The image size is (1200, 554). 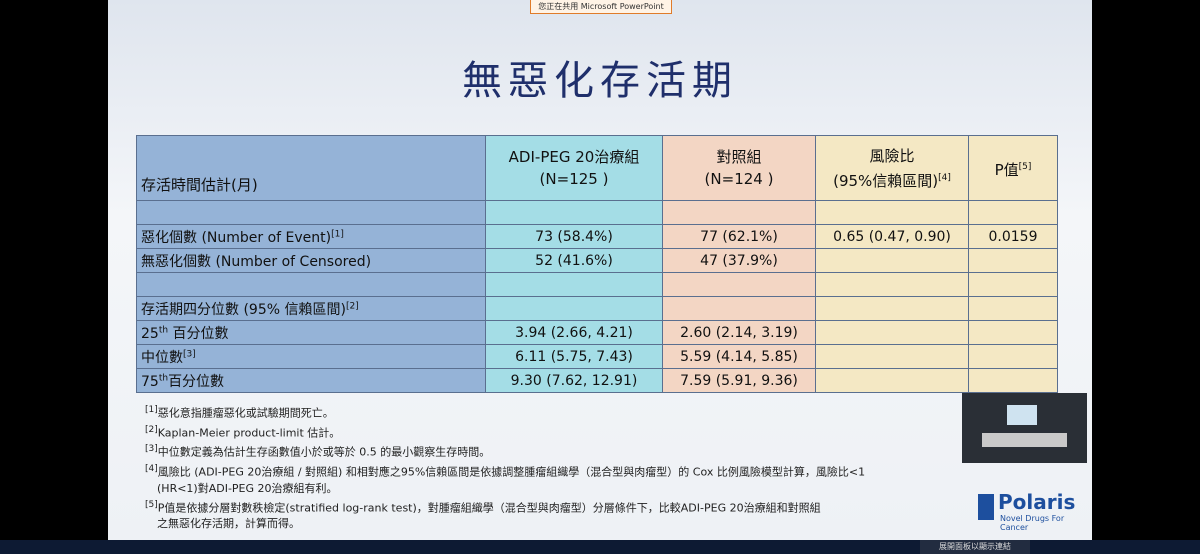 What do you see at coordinates (574, 179) in the screenshot?
I see `cell-text: (N=125 )` at bounding box center [574, 179].